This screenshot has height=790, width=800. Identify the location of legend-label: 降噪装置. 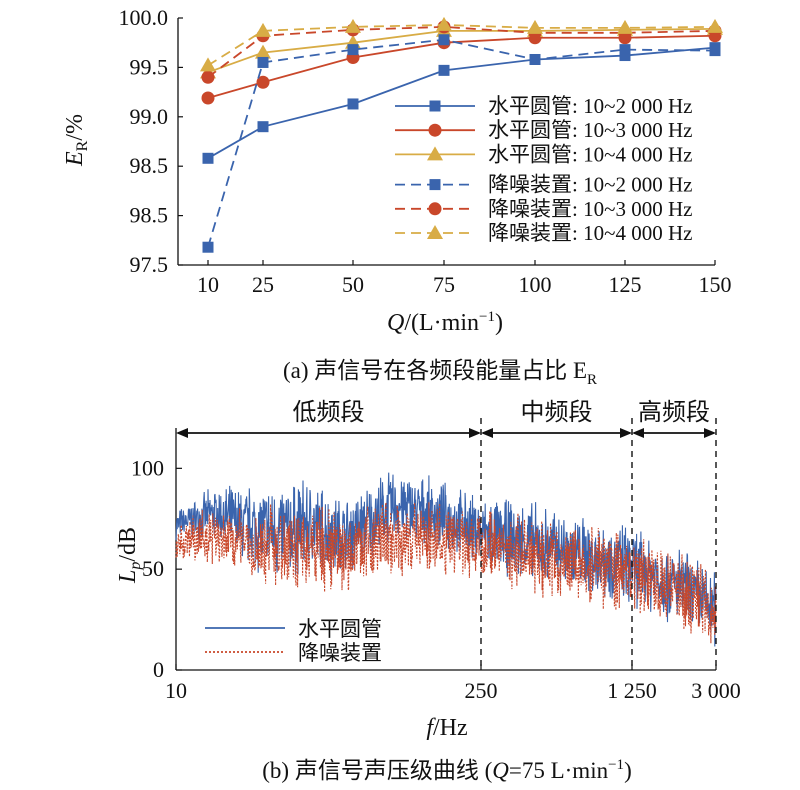
(340, 653).